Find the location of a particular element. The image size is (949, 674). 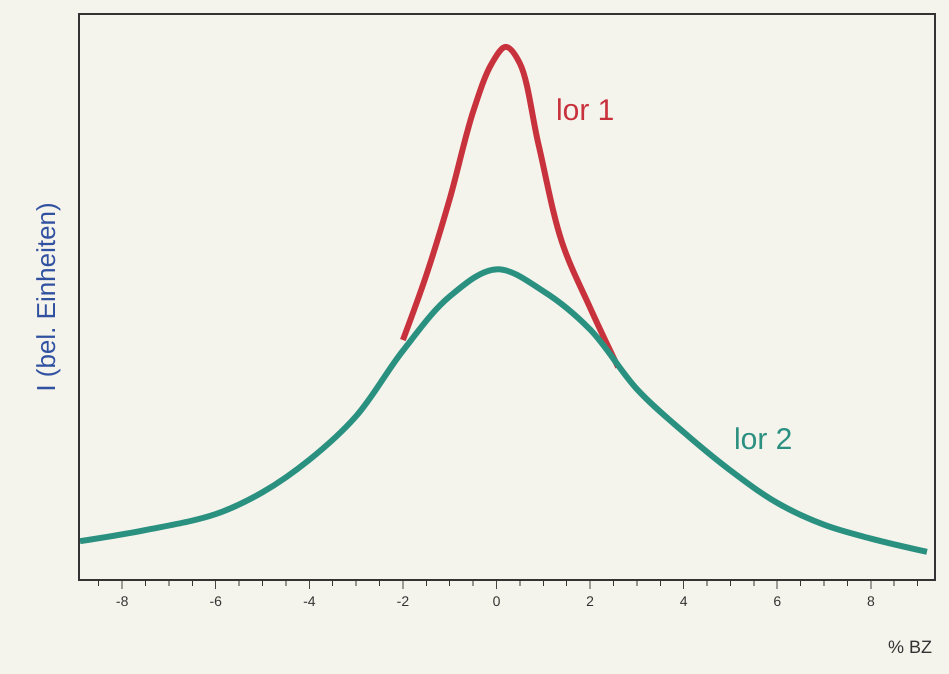

series-label: lor 2 is located at coordinates (763, 439).